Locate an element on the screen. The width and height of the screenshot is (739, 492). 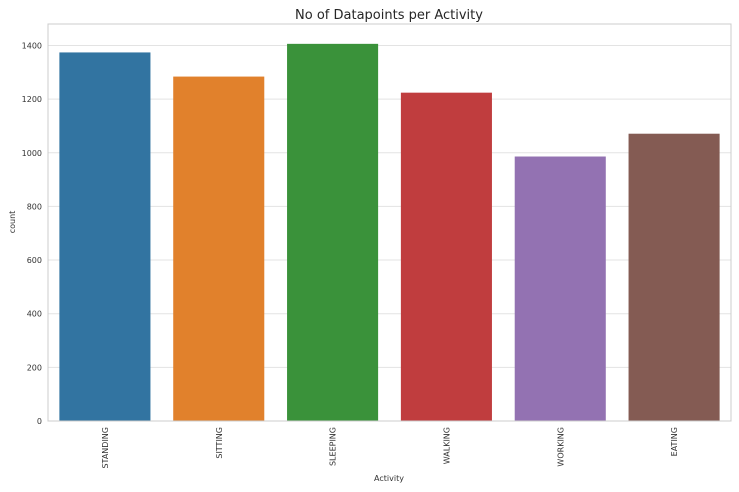
y-tick-label: 200 is located at coordinates (34, 367).